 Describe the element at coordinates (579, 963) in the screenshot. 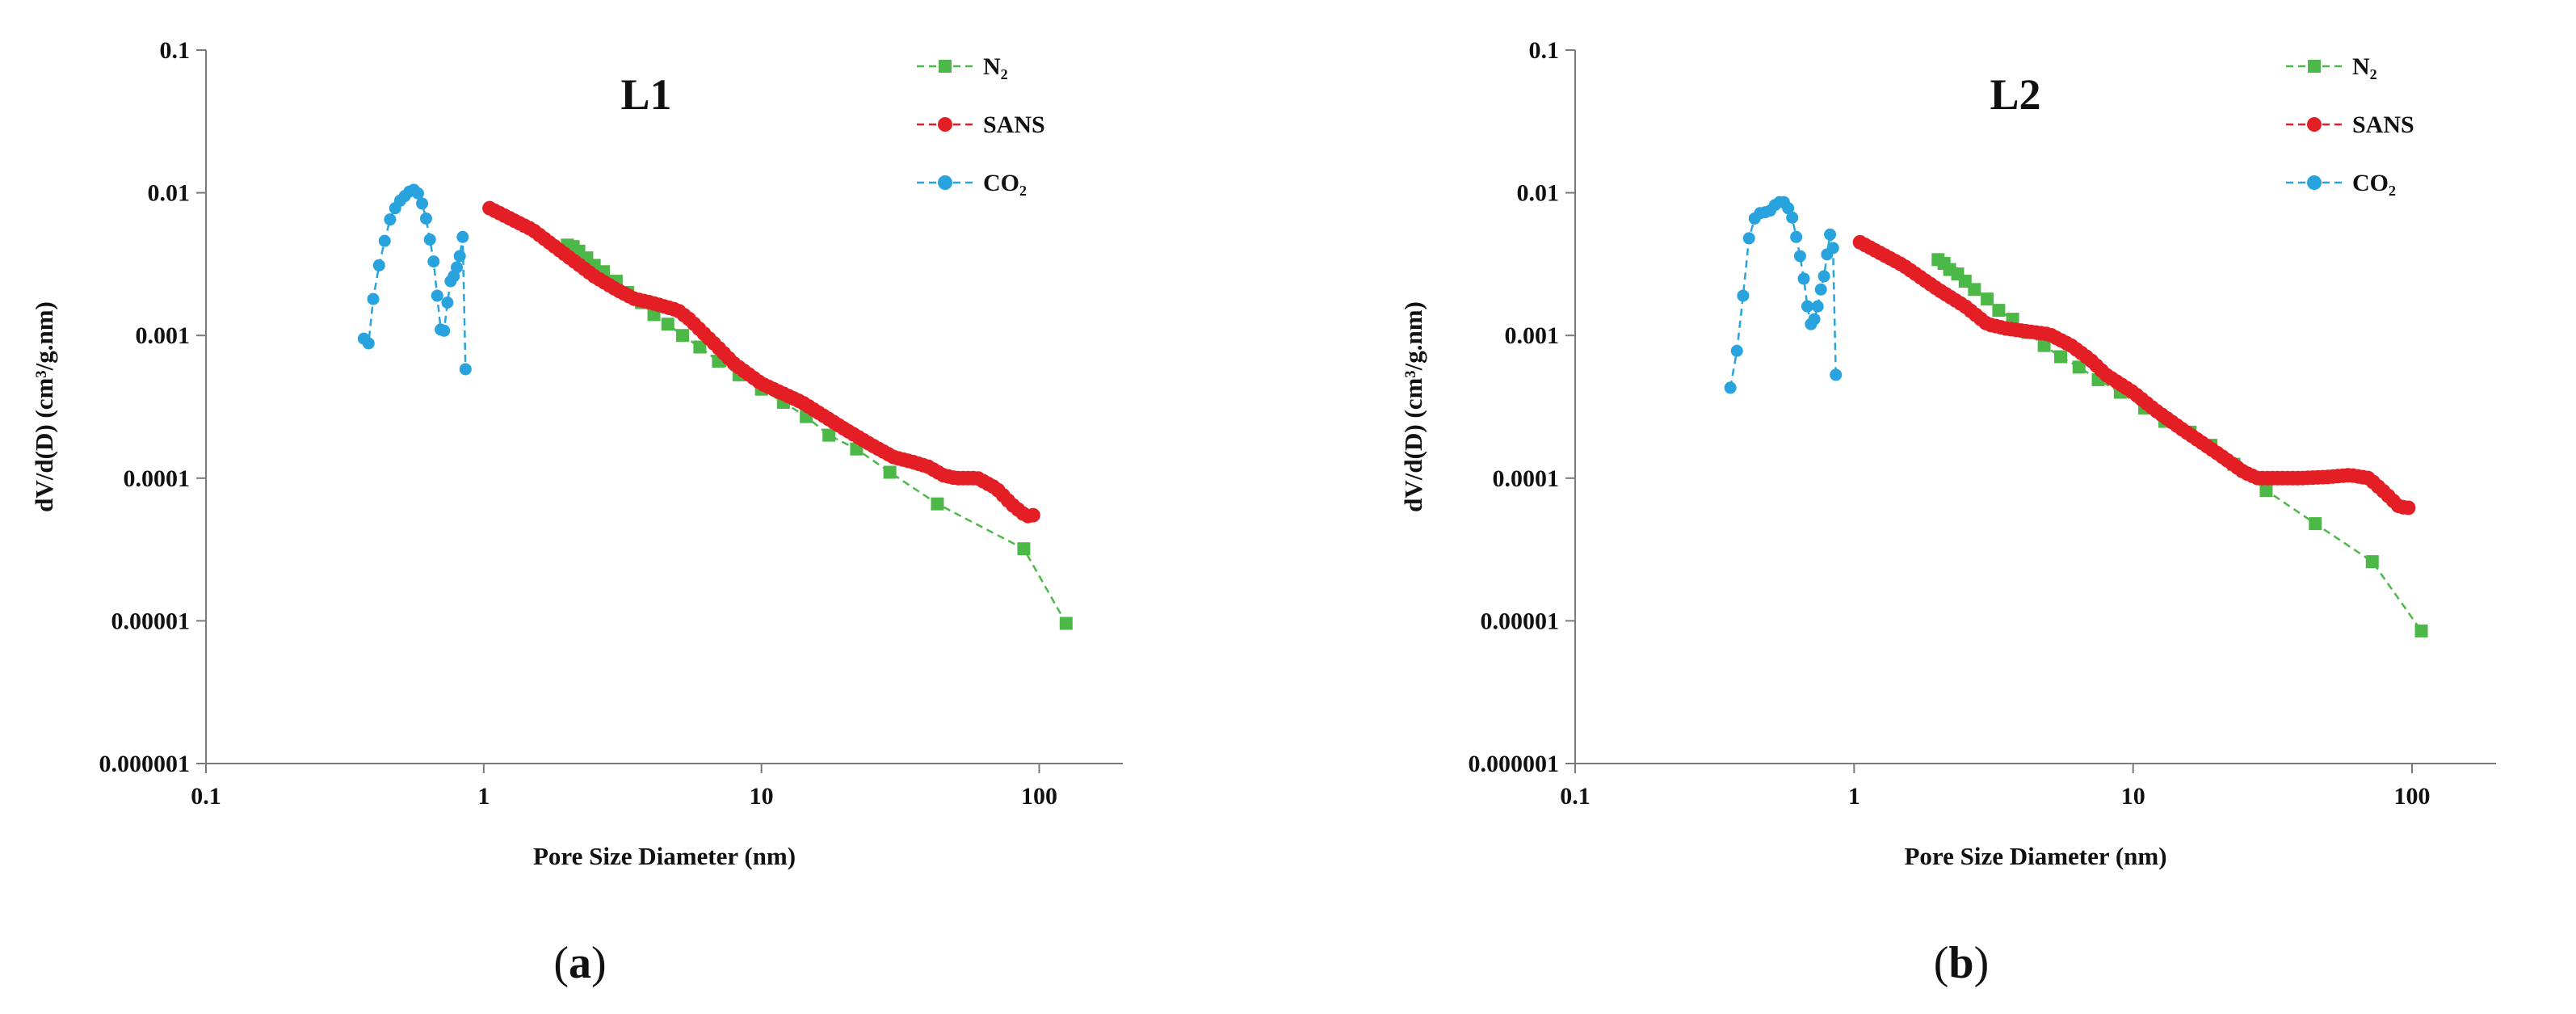

I see `panel-caption: (a)` at that location.